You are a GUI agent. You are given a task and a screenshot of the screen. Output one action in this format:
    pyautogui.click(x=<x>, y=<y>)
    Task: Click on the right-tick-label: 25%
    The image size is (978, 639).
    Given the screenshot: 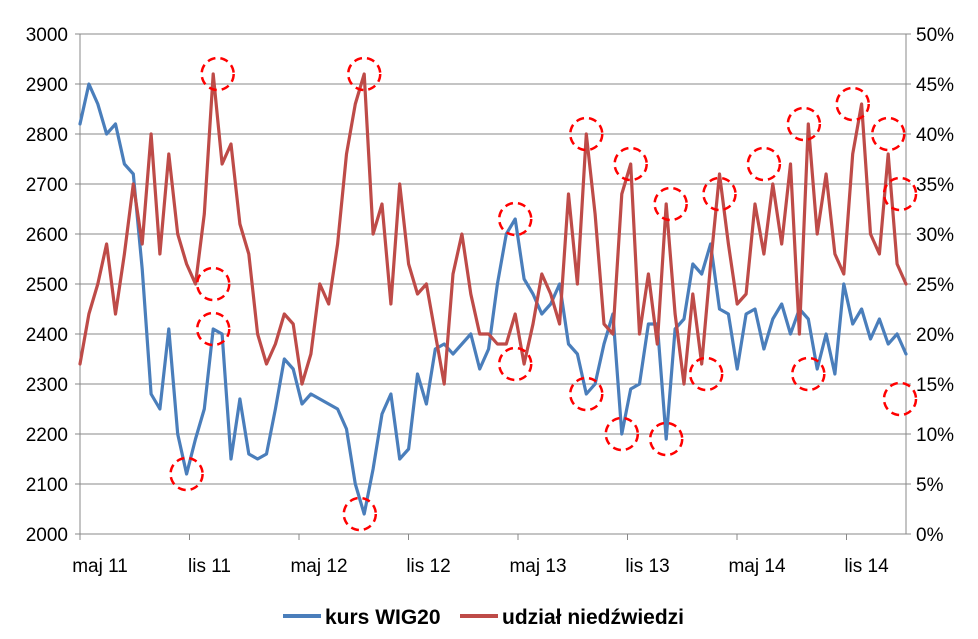 What is the action you would take?
    pyautogui.click(x=935, y=285)
    